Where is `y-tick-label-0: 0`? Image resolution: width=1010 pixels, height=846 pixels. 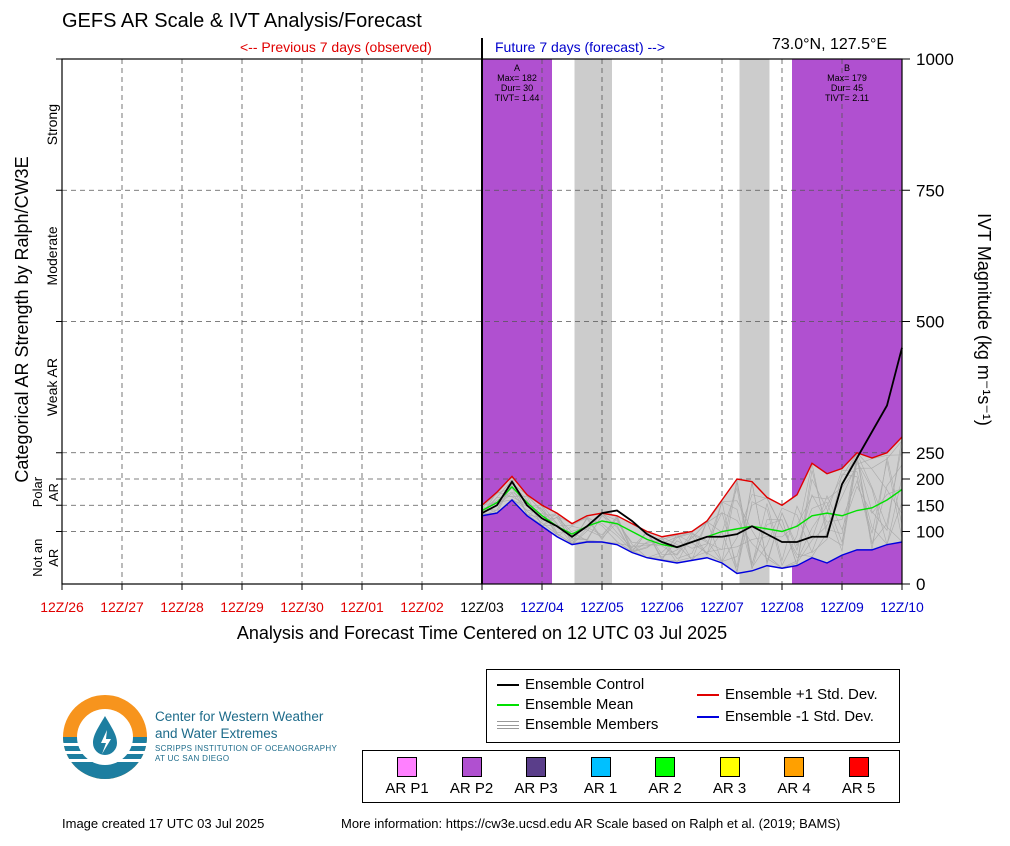 y-tick-label-0: 0 is located at coordinates (920, 584).